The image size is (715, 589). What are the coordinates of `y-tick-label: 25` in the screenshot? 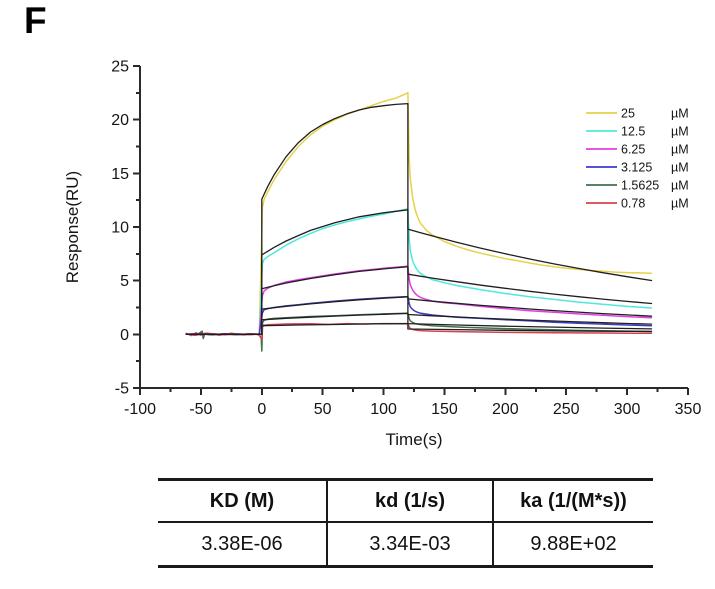 It's located at (120, 67).